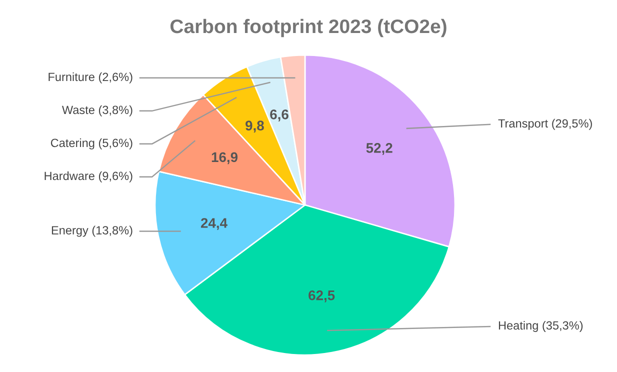 This screenshot has height=372, width=617. Describe the element at coordinates (91, 144) in the screenshot. I see `slice-label: Catering (5,6%)` at that location.